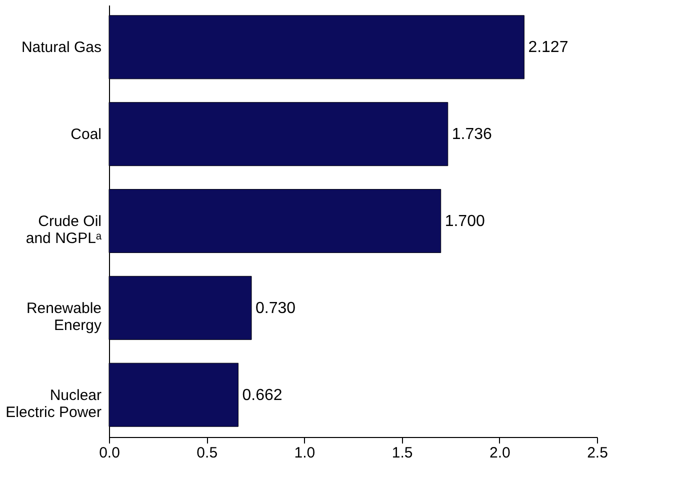 The width and height of the screenshot is (677, 481). Describe the element at coordinates (548, 47) in the screenshot. I see `data-label: 2.127` at that location.